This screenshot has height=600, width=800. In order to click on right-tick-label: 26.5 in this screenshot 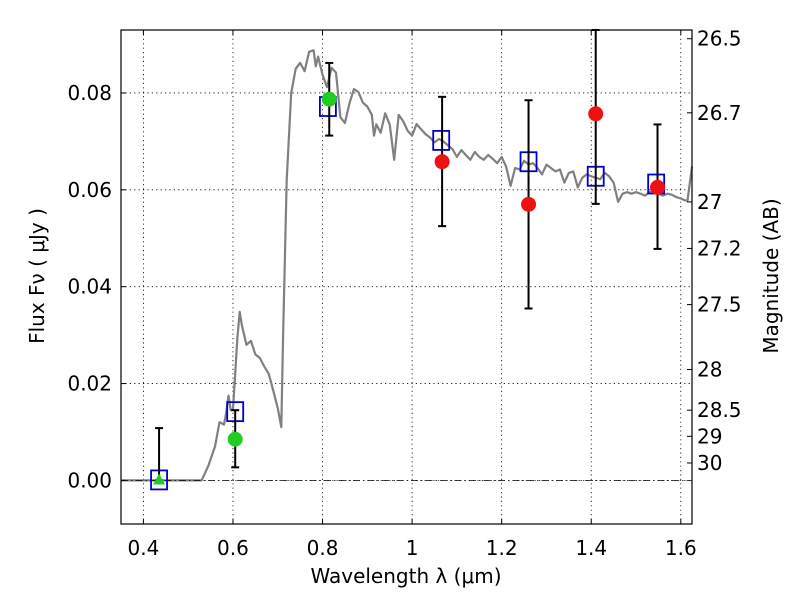, I will do `click(719, 39)`.